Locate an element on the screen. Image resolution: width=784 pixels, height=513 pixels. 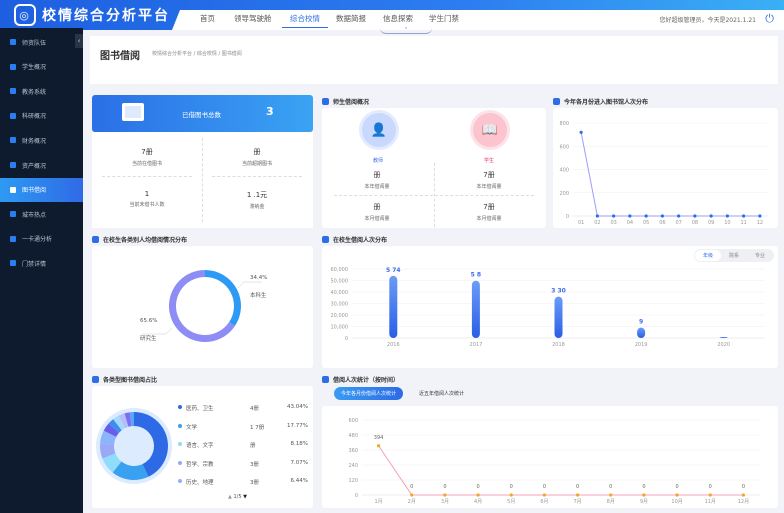
sidebar-item: 城市热点 is located at coordinates (41, 214).